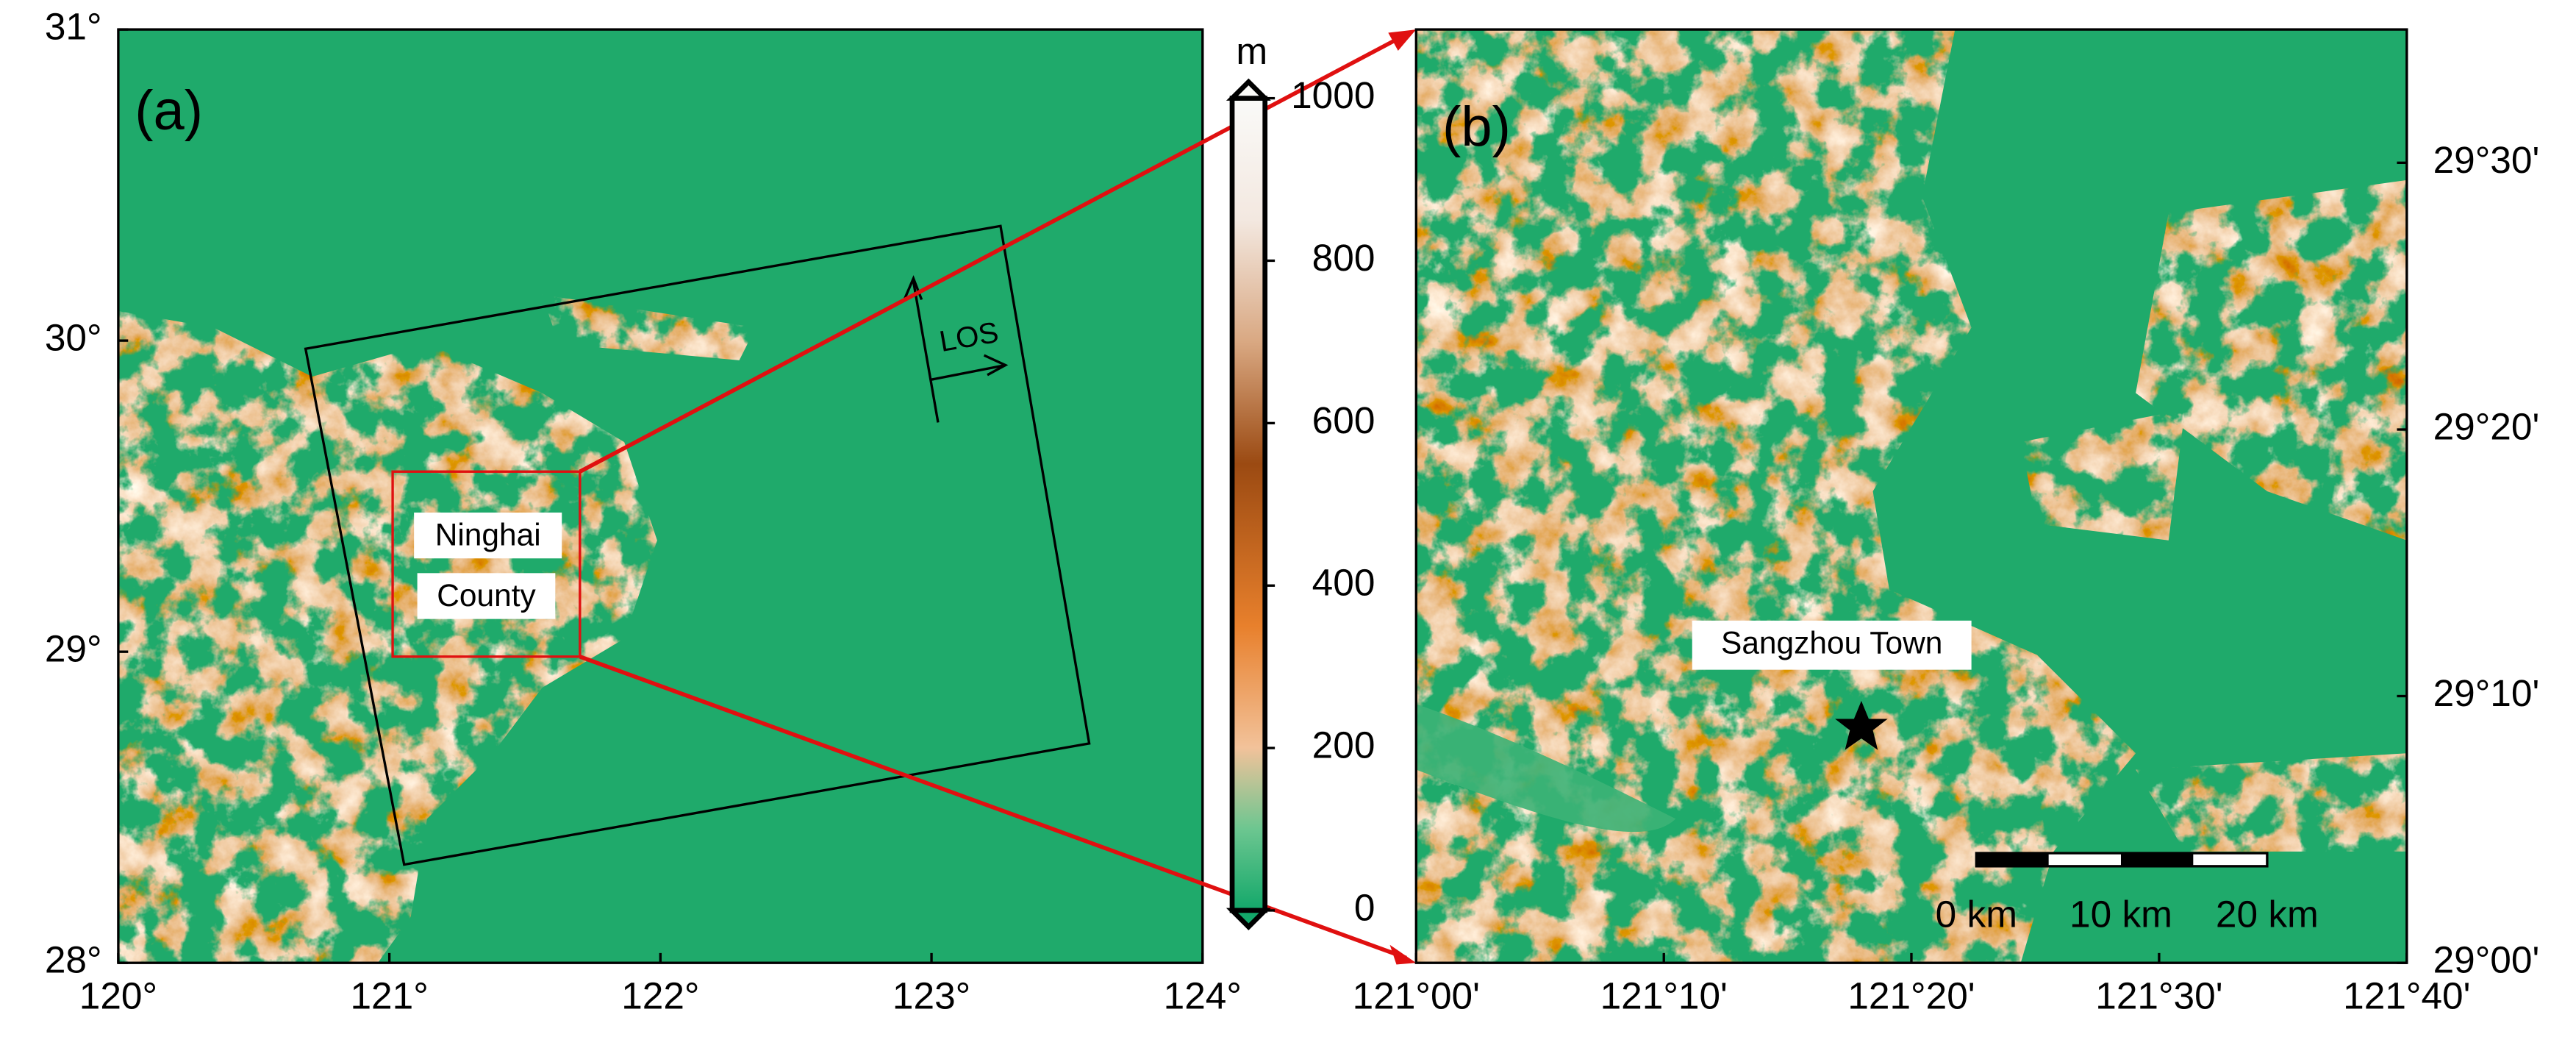 The width and height of the screenshot is (2576, 1048). I want to click on place-label: Sangzhou Town, so click(1832, 643).